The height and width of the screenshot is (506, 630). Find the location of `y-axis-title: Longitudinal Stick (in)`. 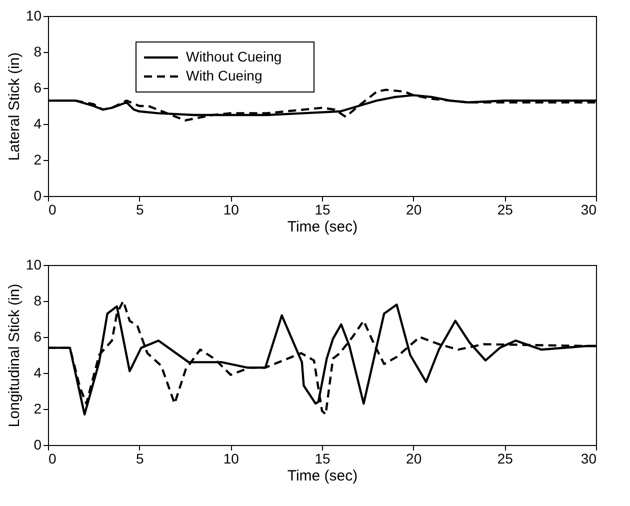

y-axis-title: Longitudinal Stick (in) is located at coordinates (14, 356).